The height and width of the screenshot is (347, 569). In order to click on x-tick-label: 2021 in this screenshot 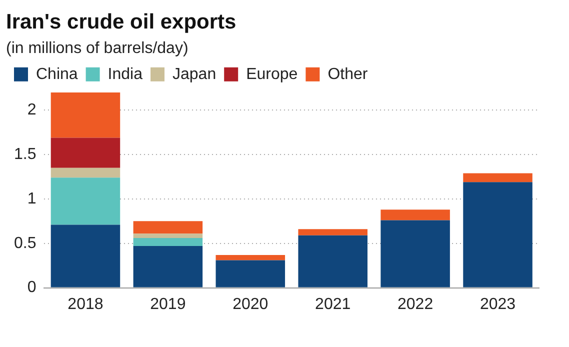, I will do `click(333, 304)`.